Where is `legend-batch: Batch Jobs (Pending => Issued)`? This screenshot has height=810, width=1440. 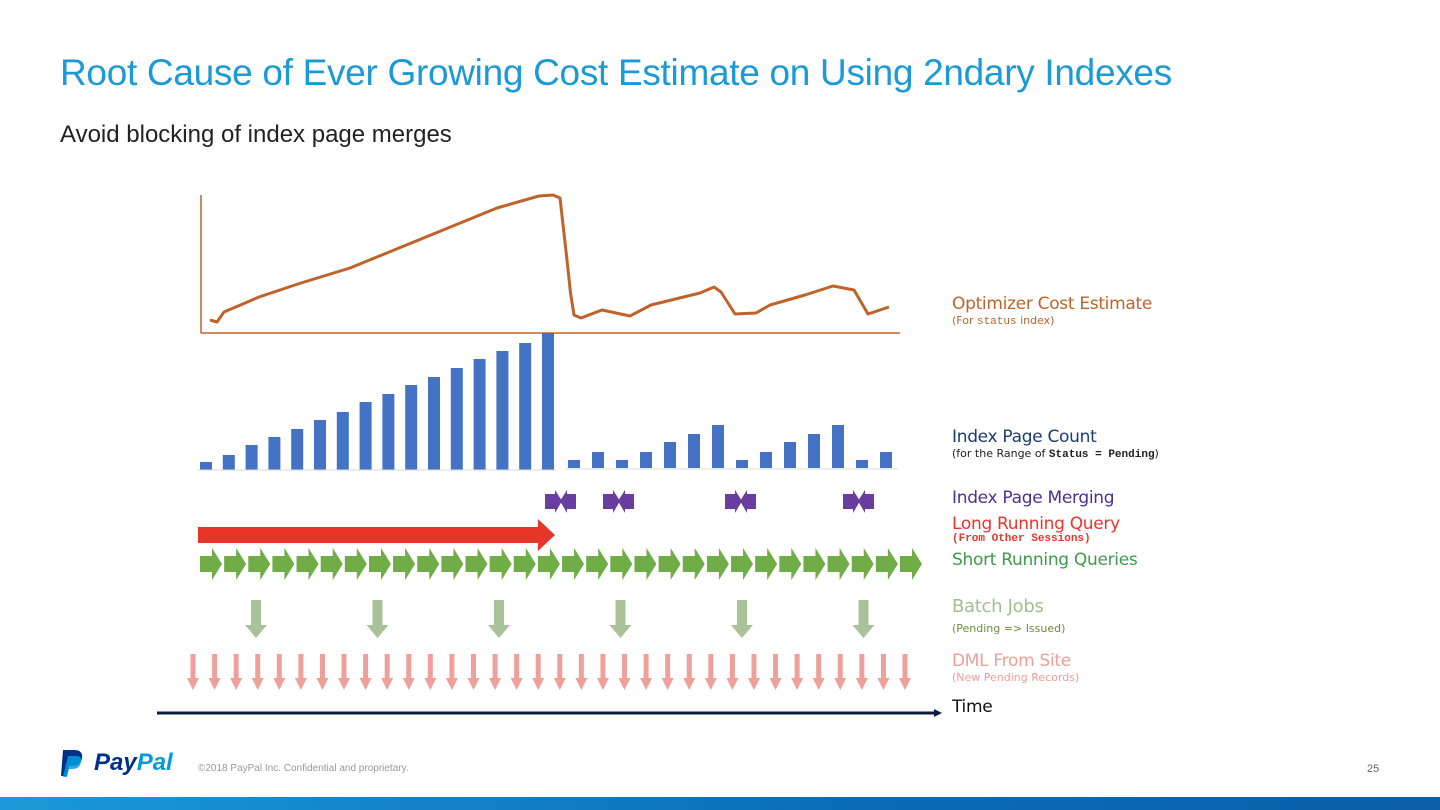 legend-batch: Batch Jobs (Pending => Issued) is located at coordinates (1008, 615).